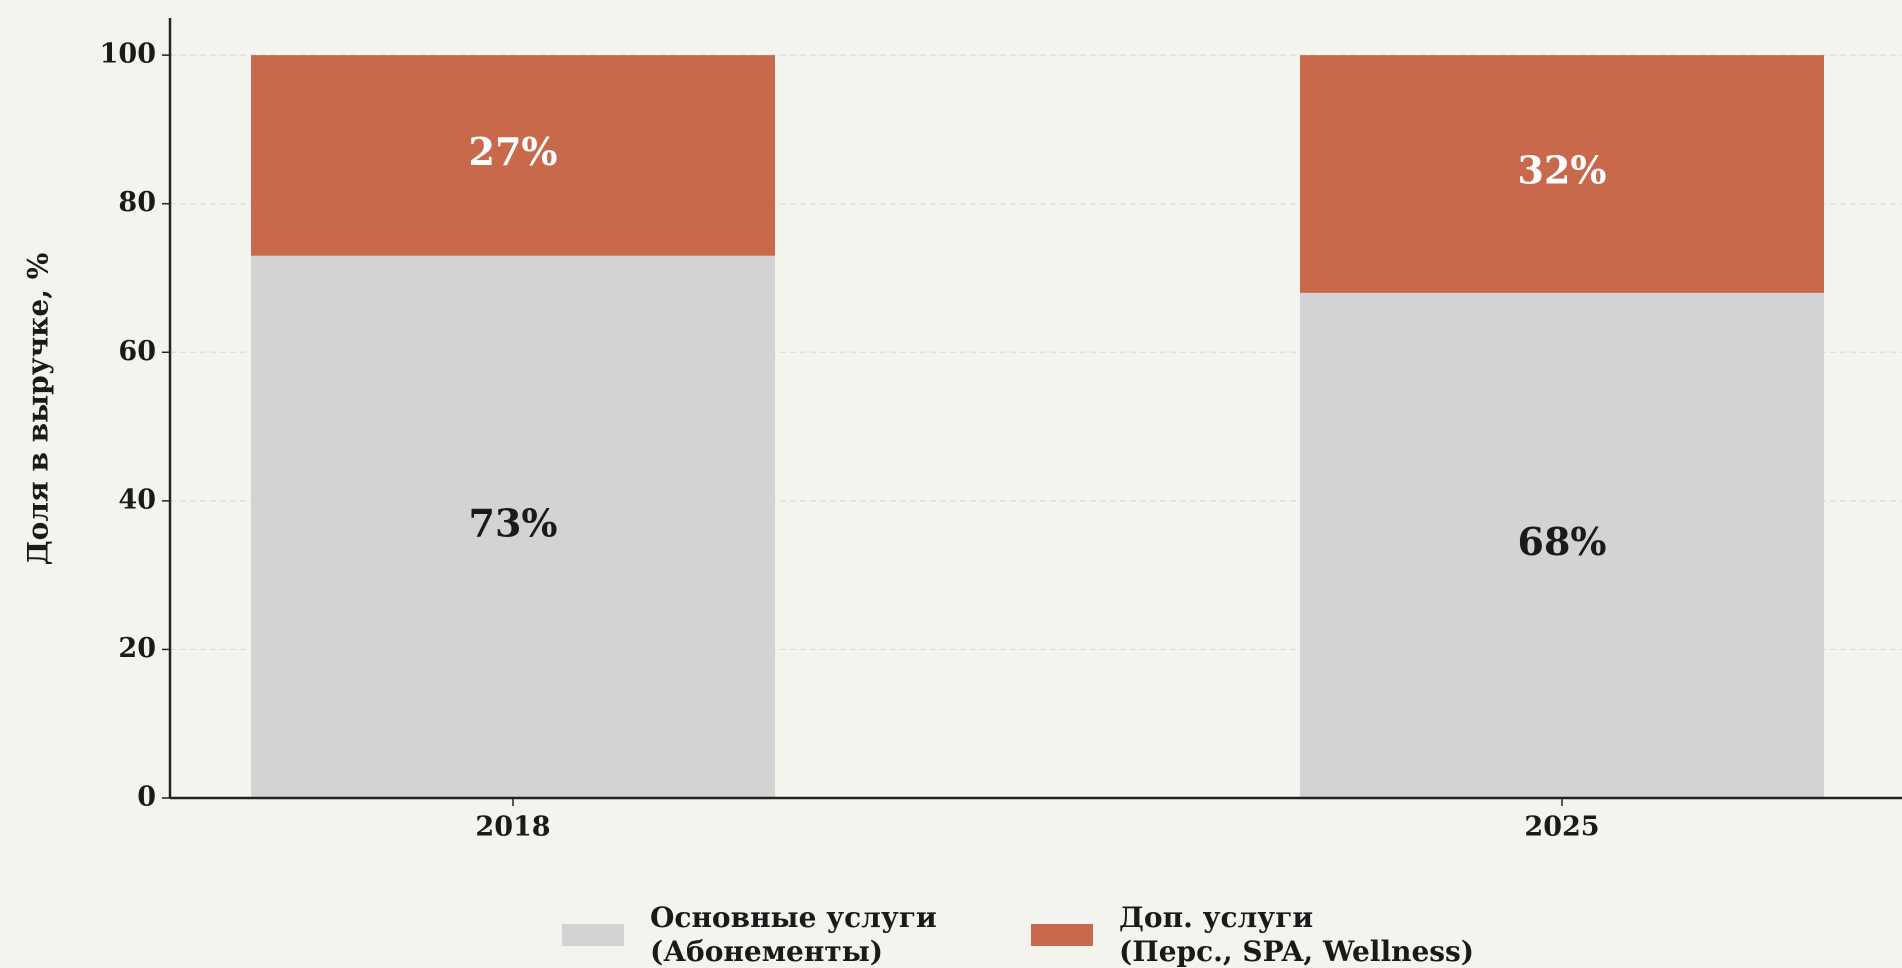 This screenshot has height=968, width=1902. What do you see at coordinates (1562, 541) in the screenshot?
I see `value-label: 68%` at bounding box center [1562, 541].